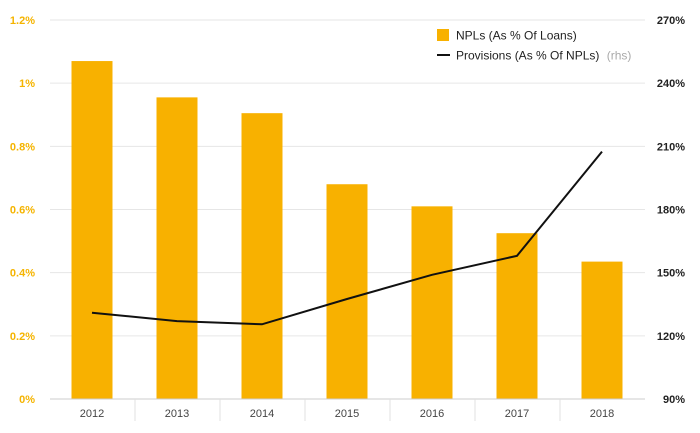 Image resolution: width=700 pixels, height=433 pixels. What do you see at coordinates (516, 36) in the screenshot?
I see `legend-npl-label: NPLs (As % Of Loans)` at bounding box center [516, 36].